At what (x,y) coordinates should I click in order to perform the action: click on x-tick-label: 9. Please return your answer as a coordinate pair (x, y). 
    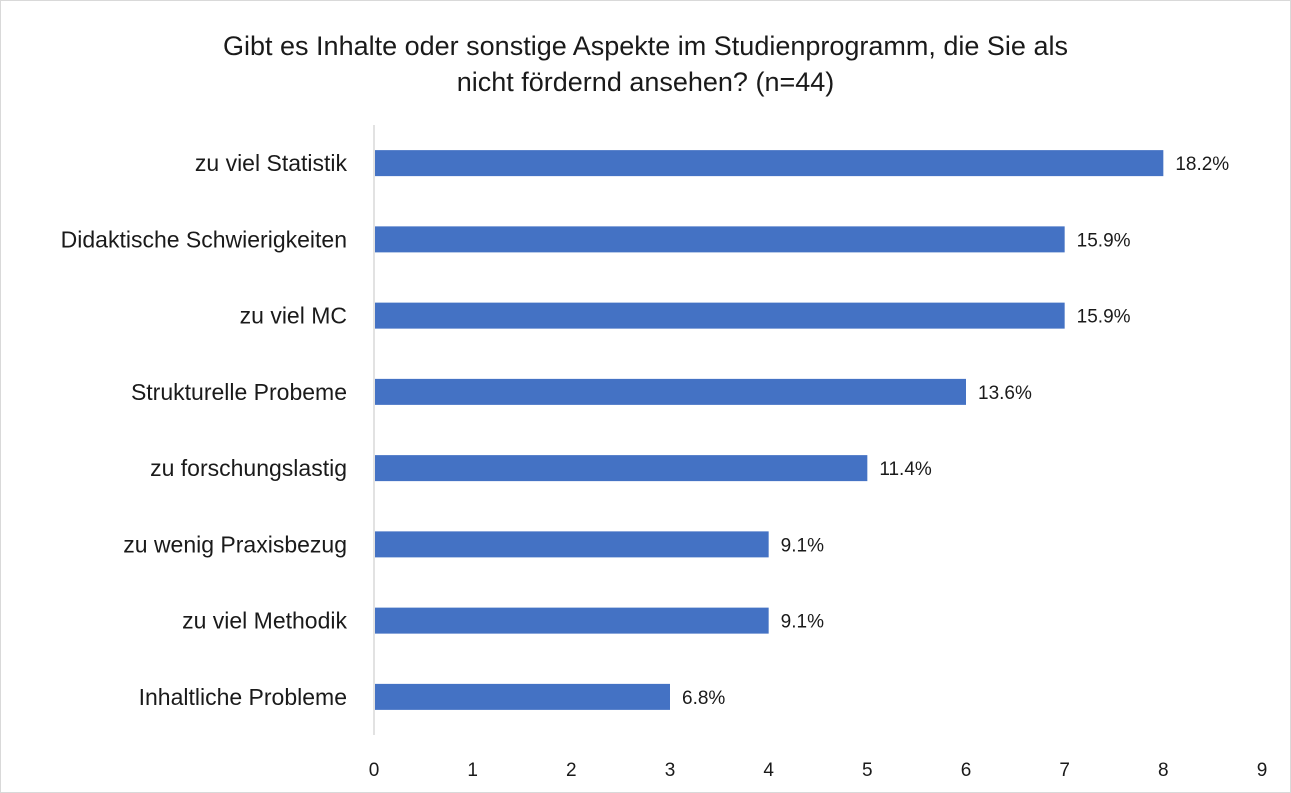
    Looking at the image, I should click on (1262, 770).